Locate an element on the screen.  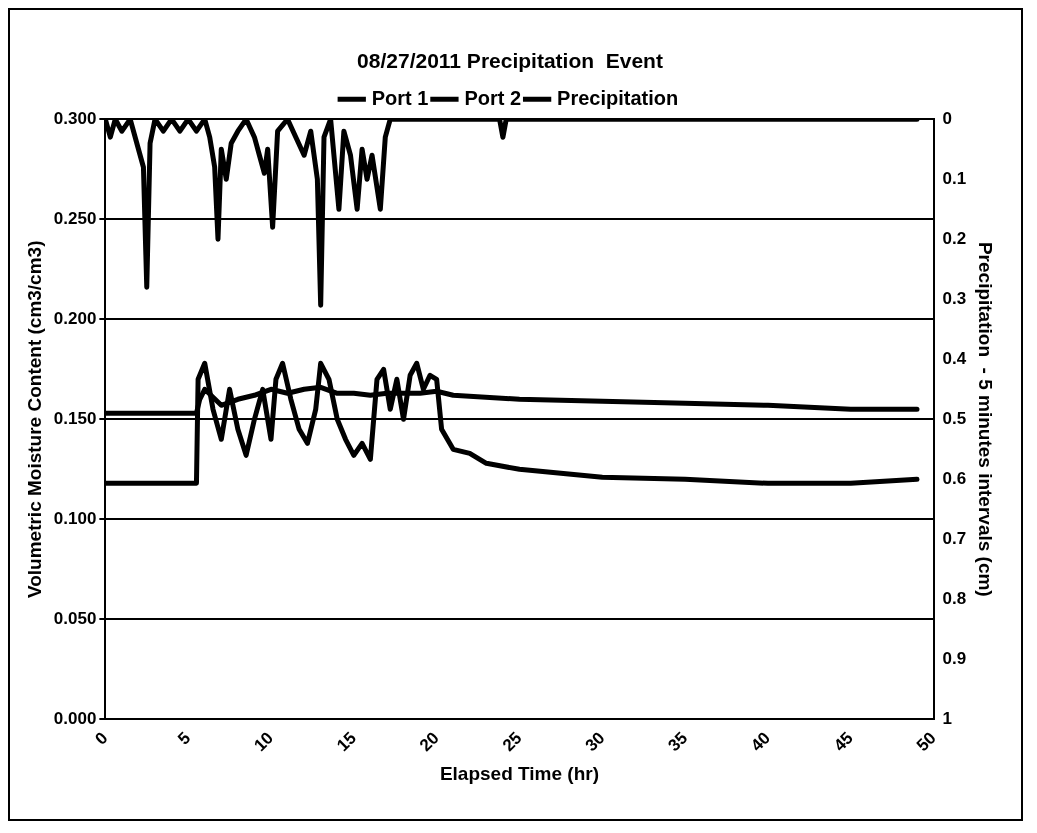
legend-label: Port 1 is located at coordinates (400, 97).